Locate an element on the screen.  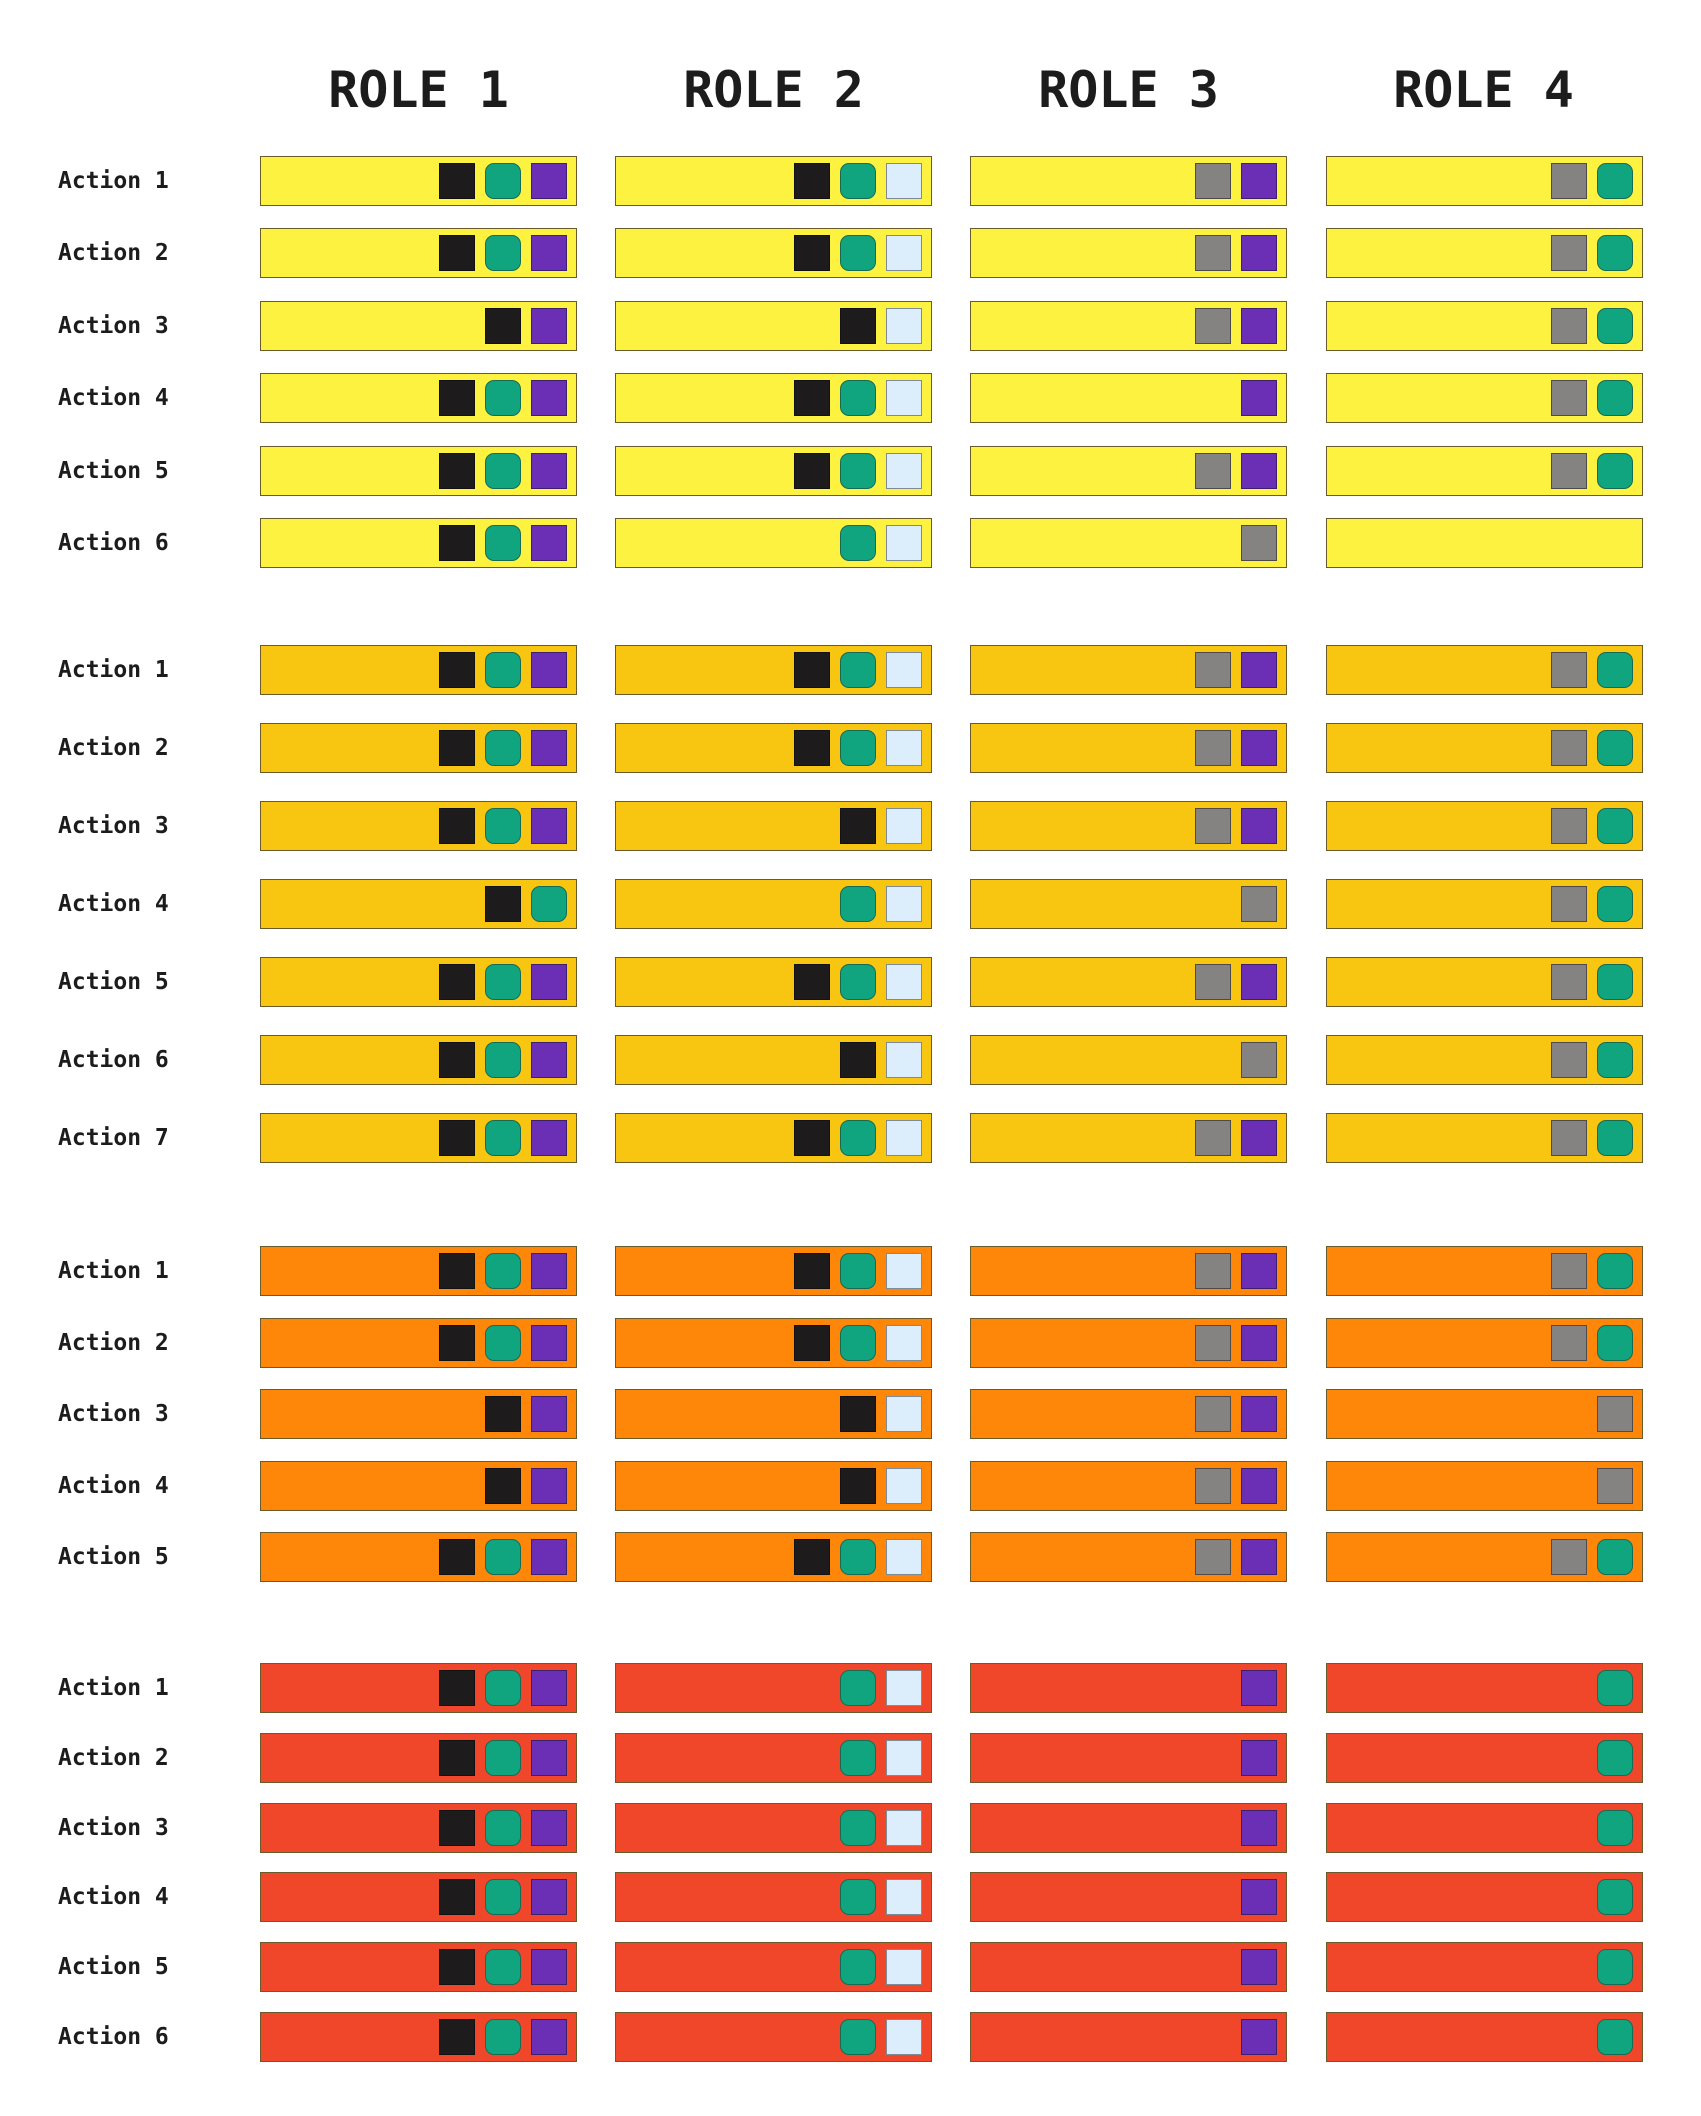
action-label: Action 3 is located at coordinates (113, 326).